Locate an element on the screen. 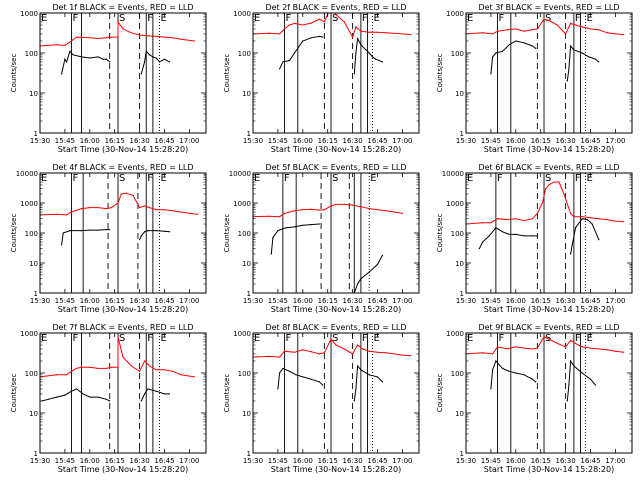 The image size is (640, 480). lld-line is located at coordinates (117, 33).